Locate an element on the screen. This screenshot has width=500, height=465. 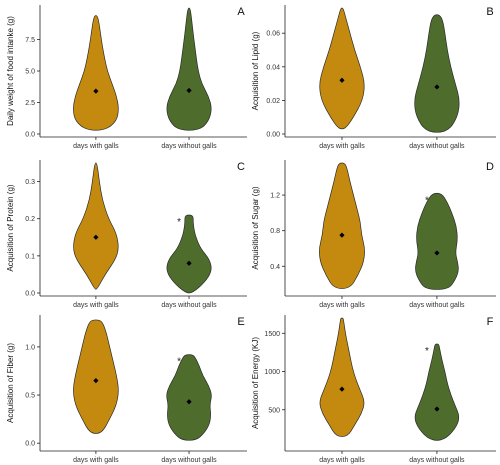
y-tick-label: 5.0 is located at coordinates (30, 72).